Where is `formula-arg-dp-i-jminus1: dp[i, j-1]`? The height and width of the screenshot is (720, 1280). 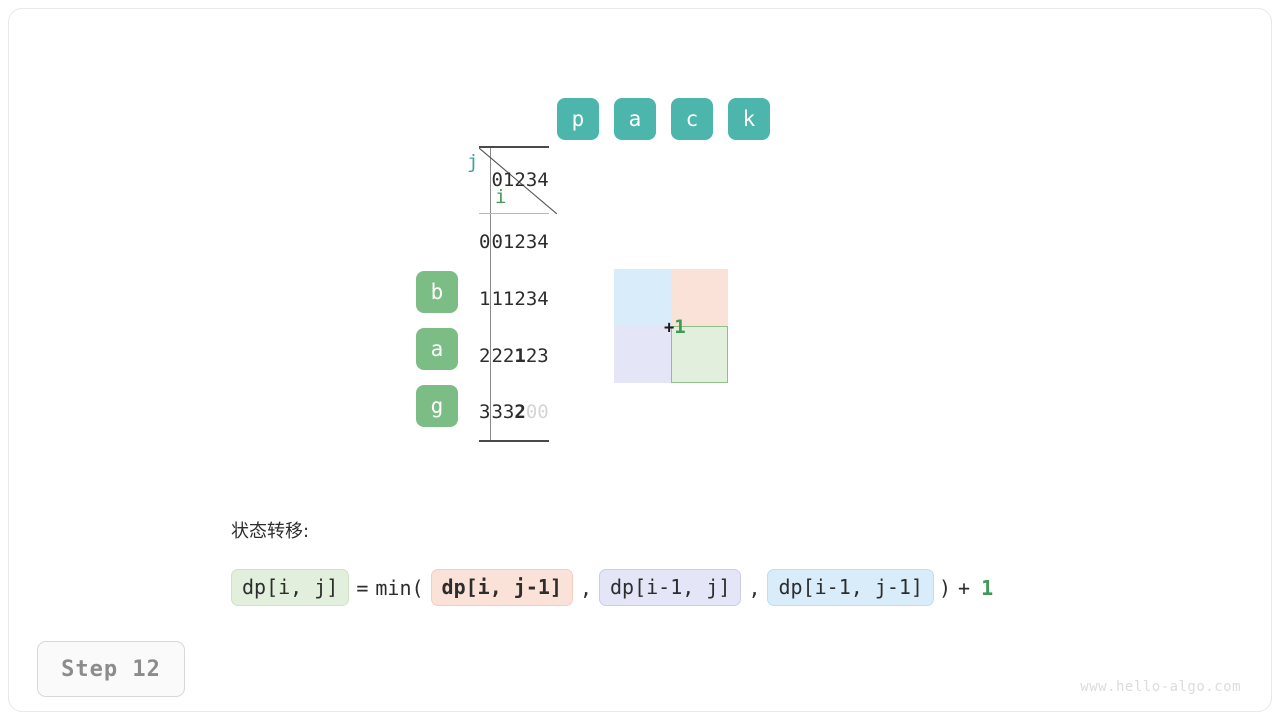
formula-arg-dp-i-jminus1: dp[i, j-1] is located at coordinates (501, 587).